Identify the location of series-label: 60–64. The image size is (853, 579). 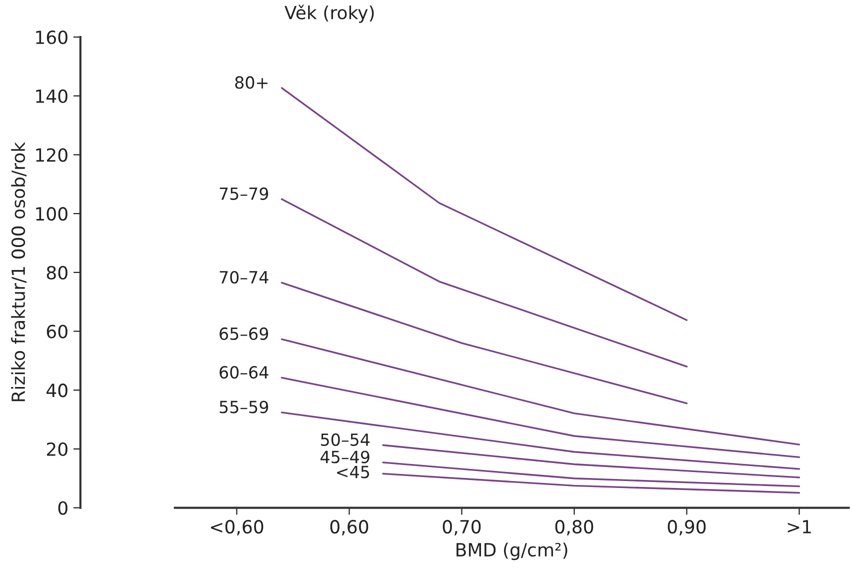
(244, 372).